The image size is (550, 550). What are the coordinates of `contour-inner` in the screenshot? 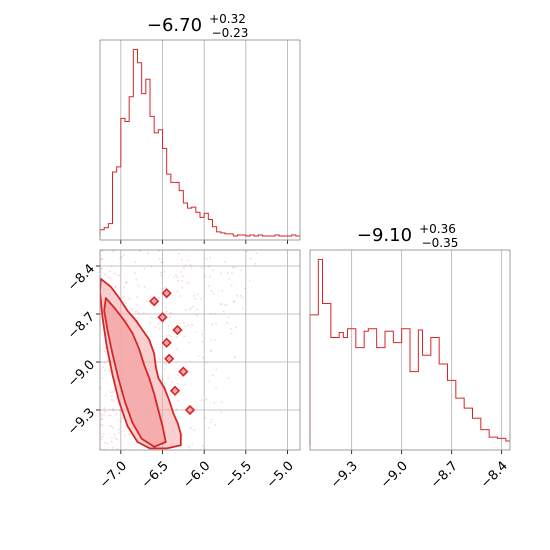 It's located at (135, 372).